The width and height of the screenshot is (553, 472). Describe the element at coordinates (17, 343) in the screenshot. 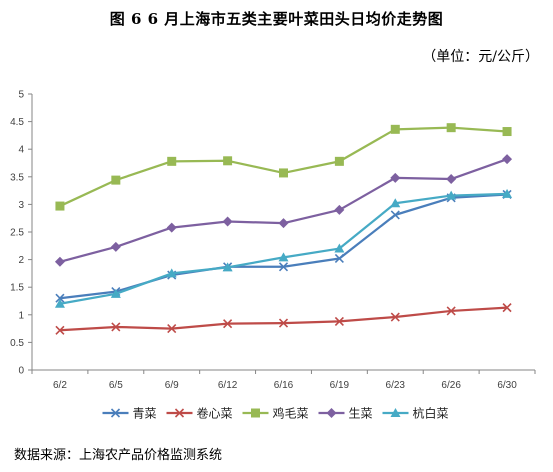

I see `y-tick-label: 0.5` at that location.